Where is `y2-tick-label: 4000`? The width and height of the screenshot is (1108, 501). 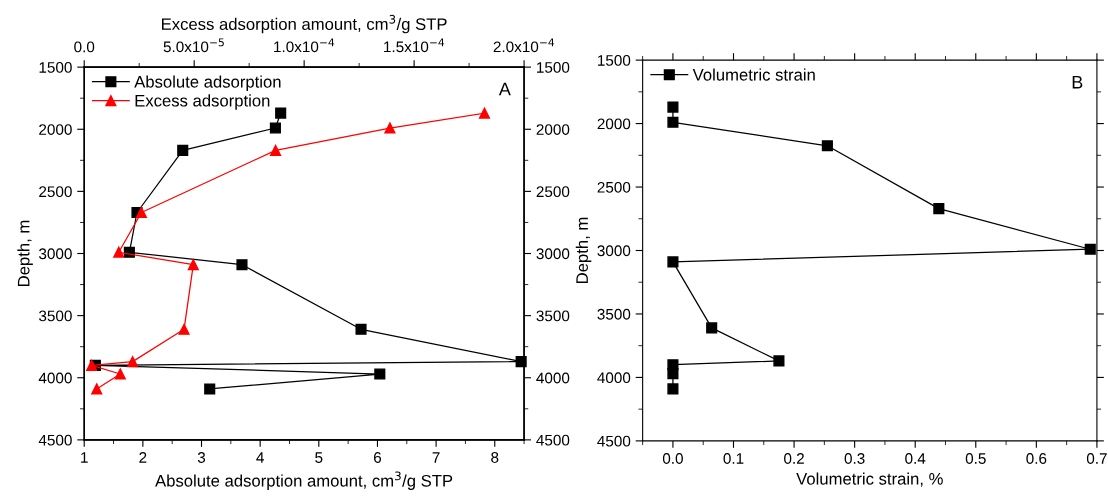 y2-tick-label: 4000 is located at coordinates (553, 378).